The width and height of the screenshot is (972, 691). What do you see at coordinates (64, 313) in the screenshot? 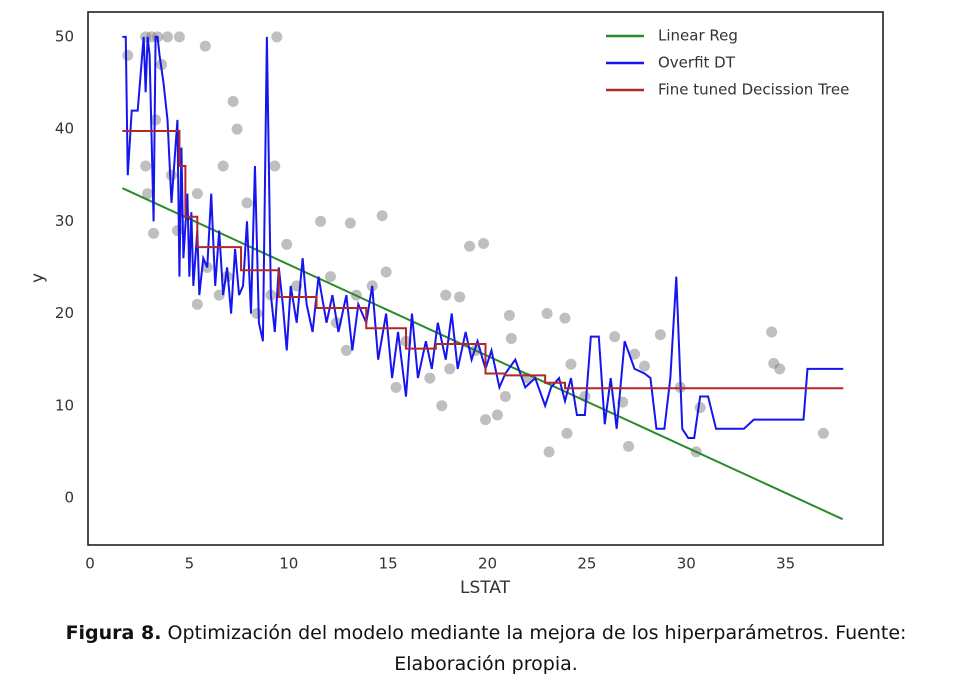
I see `y-tick-label: 20` at bounding box center [64, 313].